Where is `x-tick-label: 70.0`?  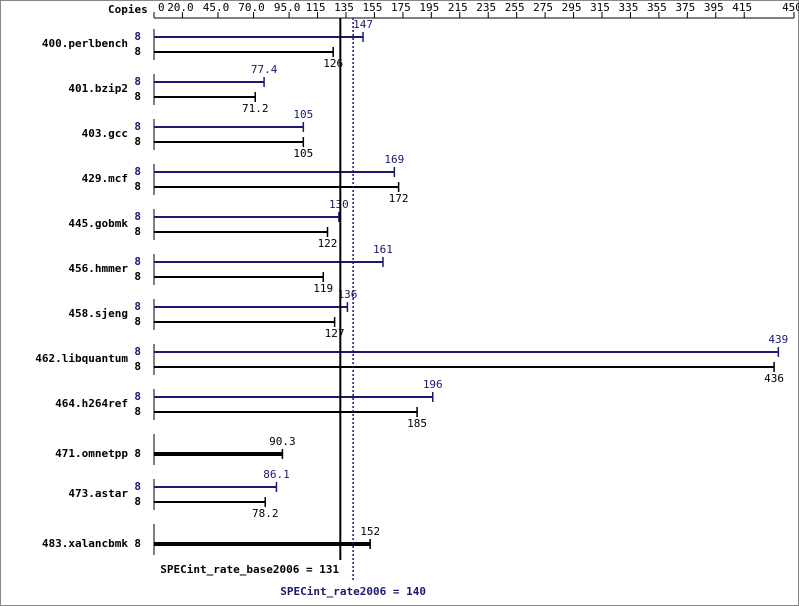 x-tick-label: 70.0 is located at coordinates (251, 7).